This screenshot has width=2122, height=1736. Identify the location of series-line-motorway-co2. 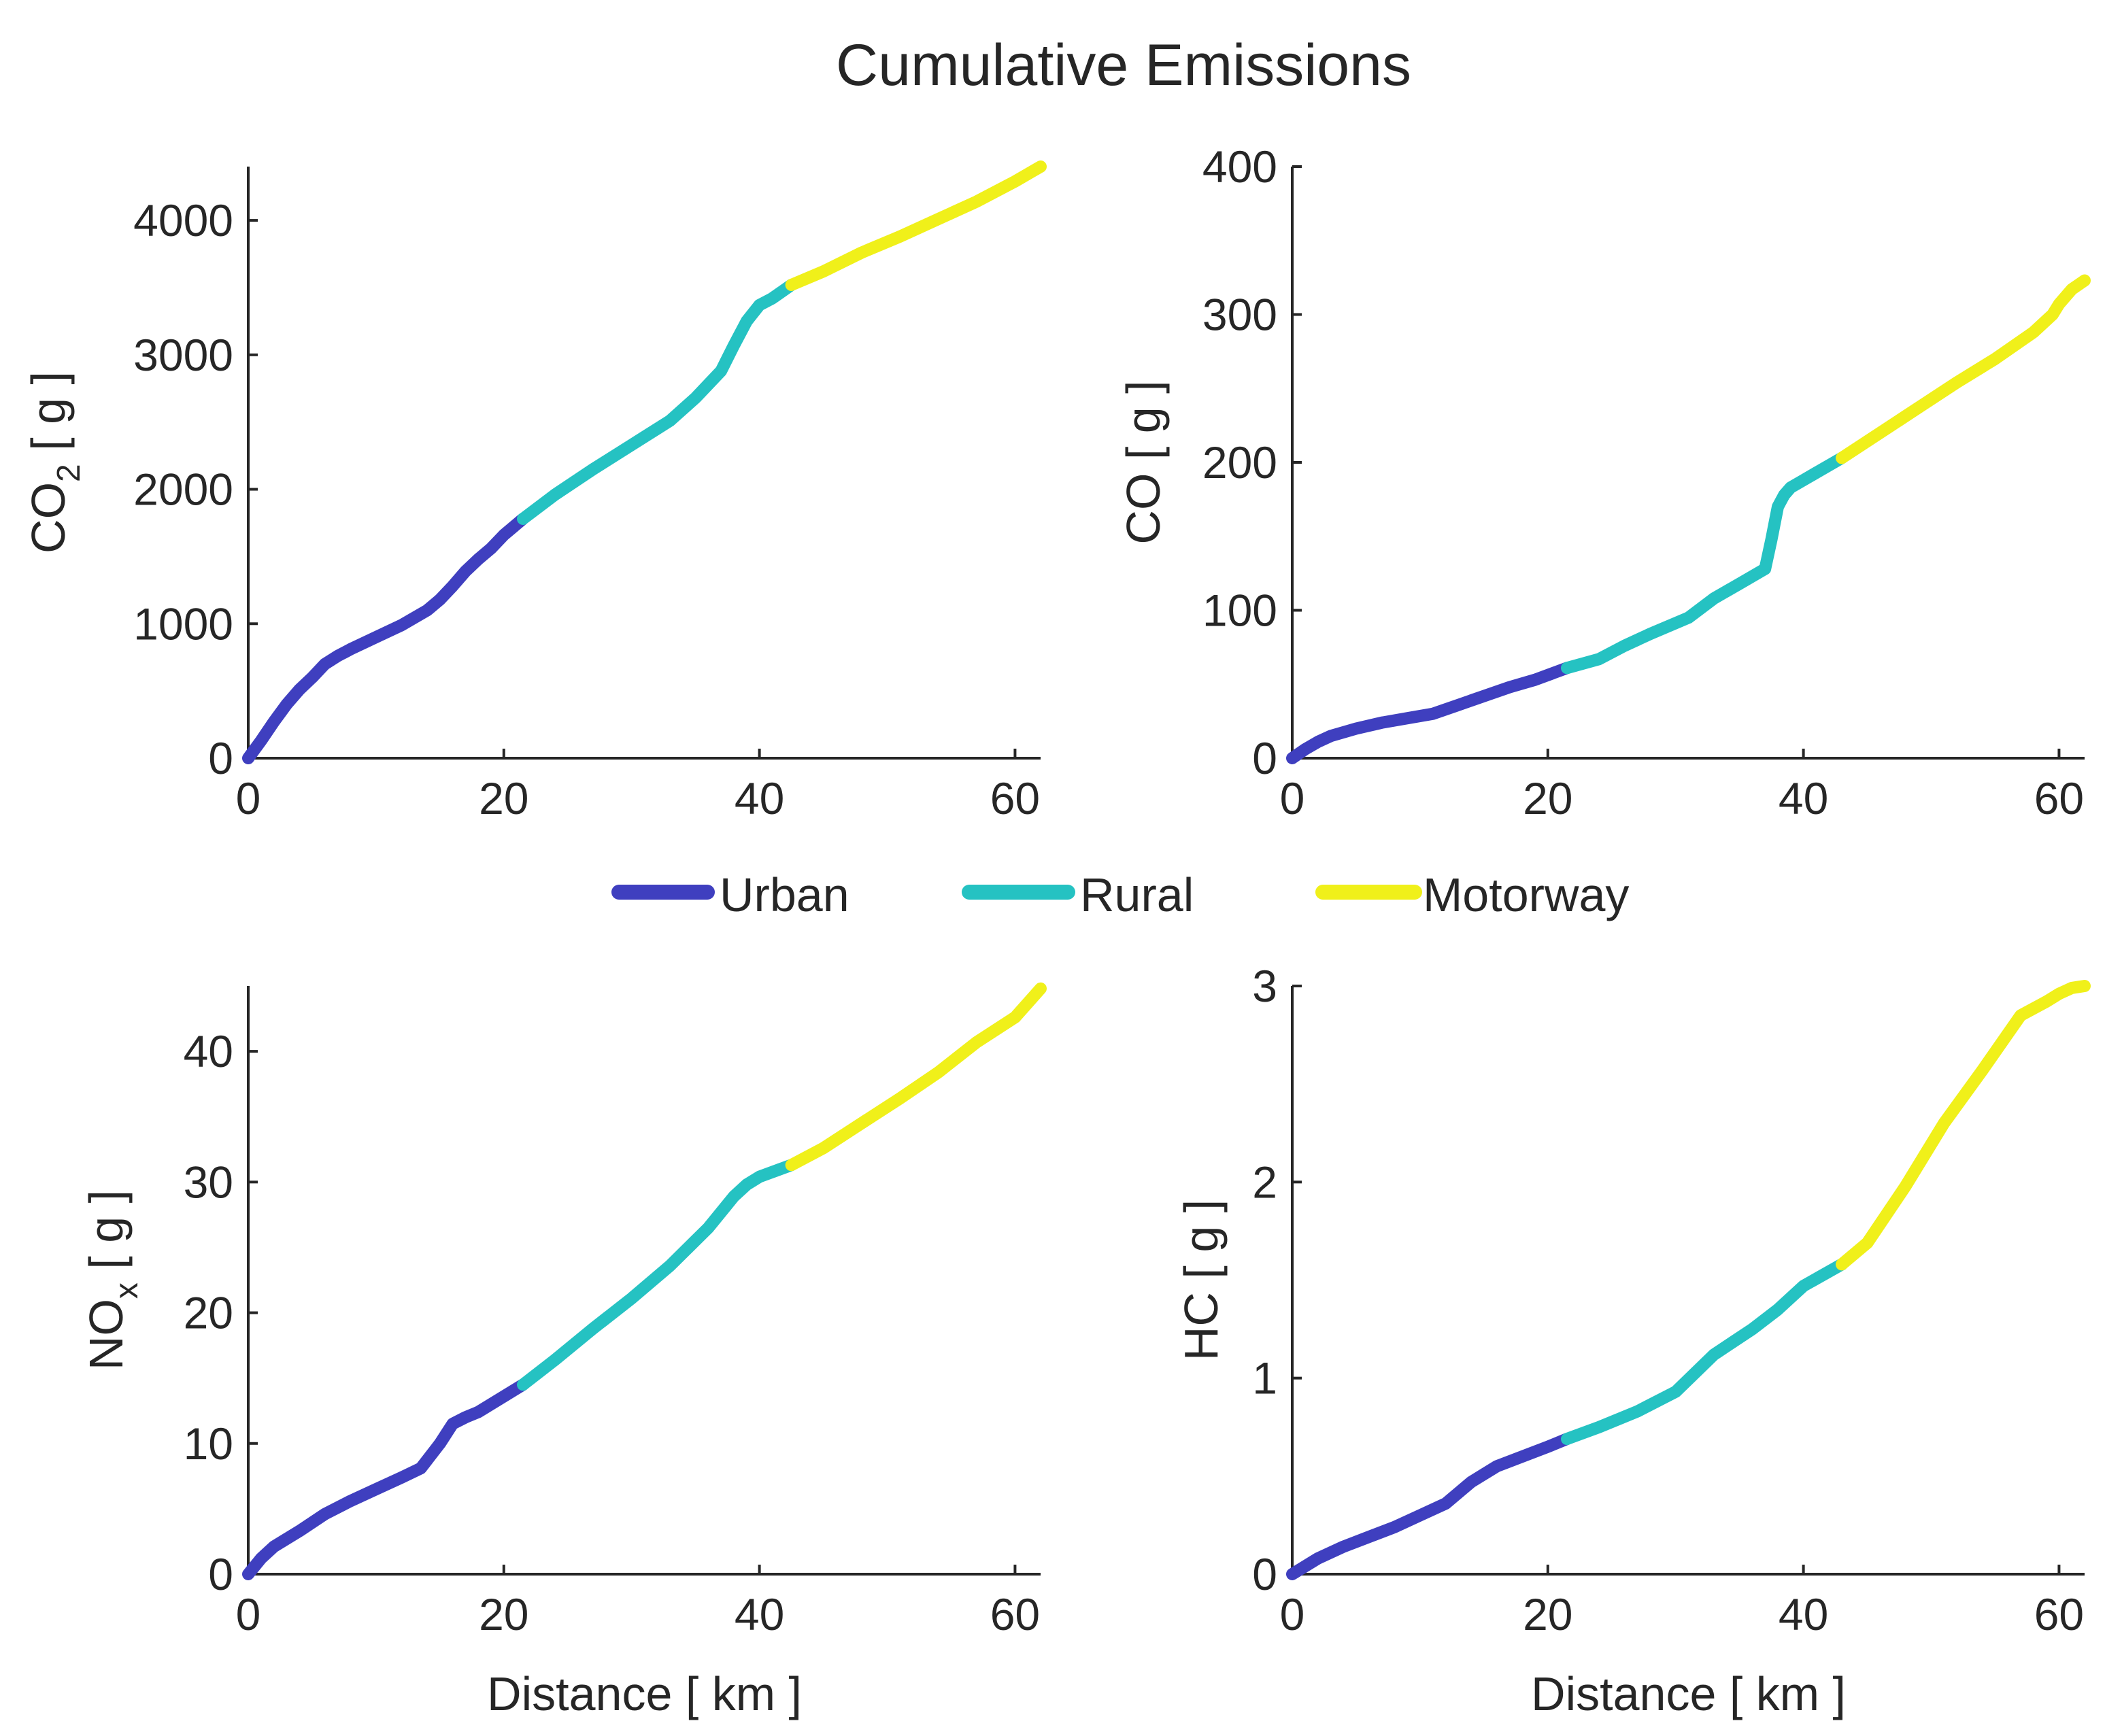
(916, 225).